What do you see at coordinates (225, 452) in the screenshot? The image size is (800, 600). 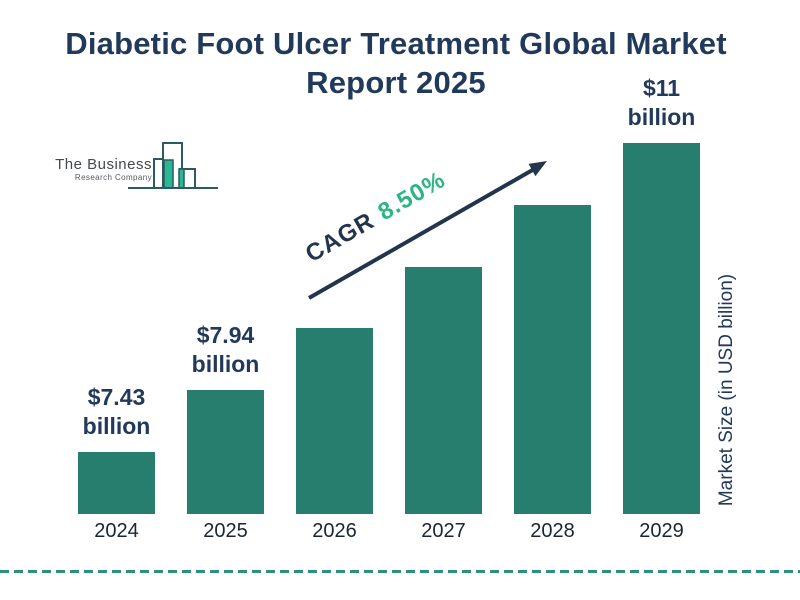 I see `bar-2025` at bounding box center [225, 452].